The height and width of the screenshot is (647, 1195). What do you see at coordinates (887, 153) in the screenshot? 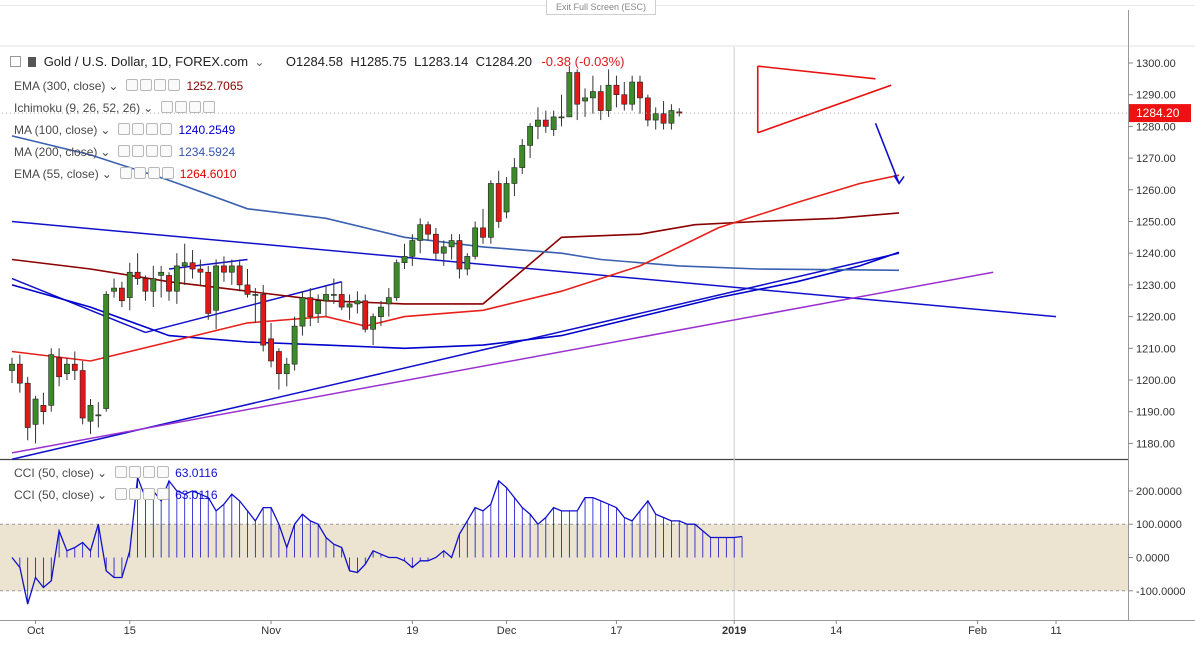
I see `target-arrow-line` at bounding box center [887, 153].